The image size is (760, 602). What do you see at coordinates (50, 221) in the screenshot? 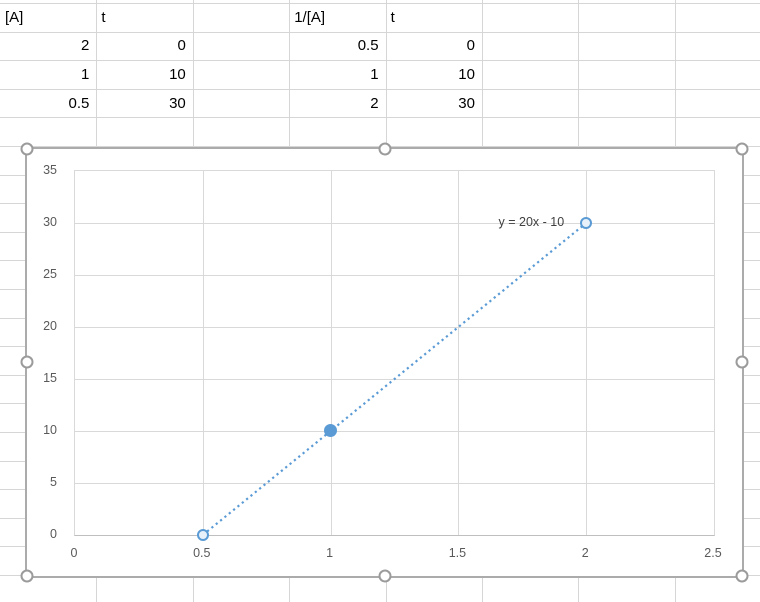
I see `y-tick-label: 30` at bounding box center [50, 221].